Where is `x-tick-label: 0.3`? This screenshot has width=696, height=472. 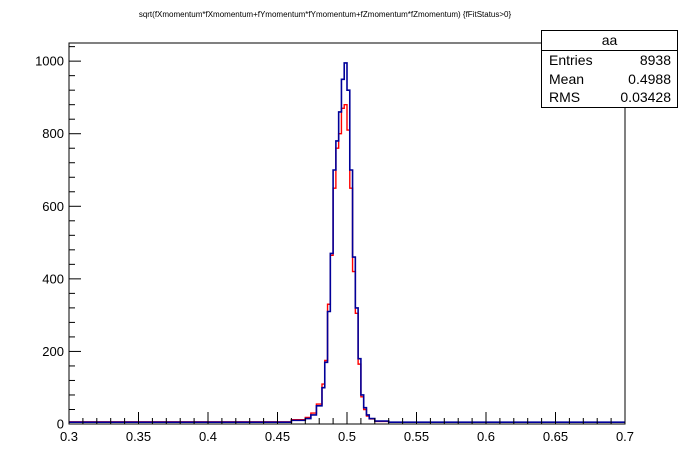
x-tick-label: 0.3 is located at coordinates (69, 436).